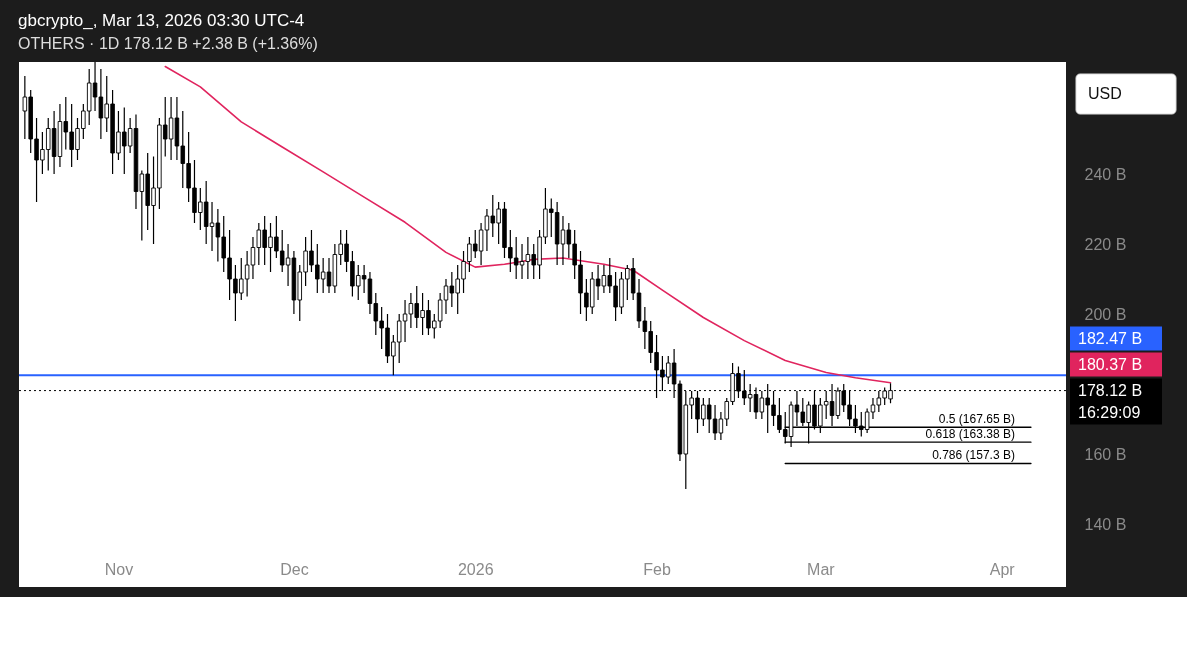 Image resolution: width=1200 pixels, height=662 pixels. Describe the element at coordinates (976, 419) in the screenshot. I see `series-label: 0.5 (167.65 B)` at that location.